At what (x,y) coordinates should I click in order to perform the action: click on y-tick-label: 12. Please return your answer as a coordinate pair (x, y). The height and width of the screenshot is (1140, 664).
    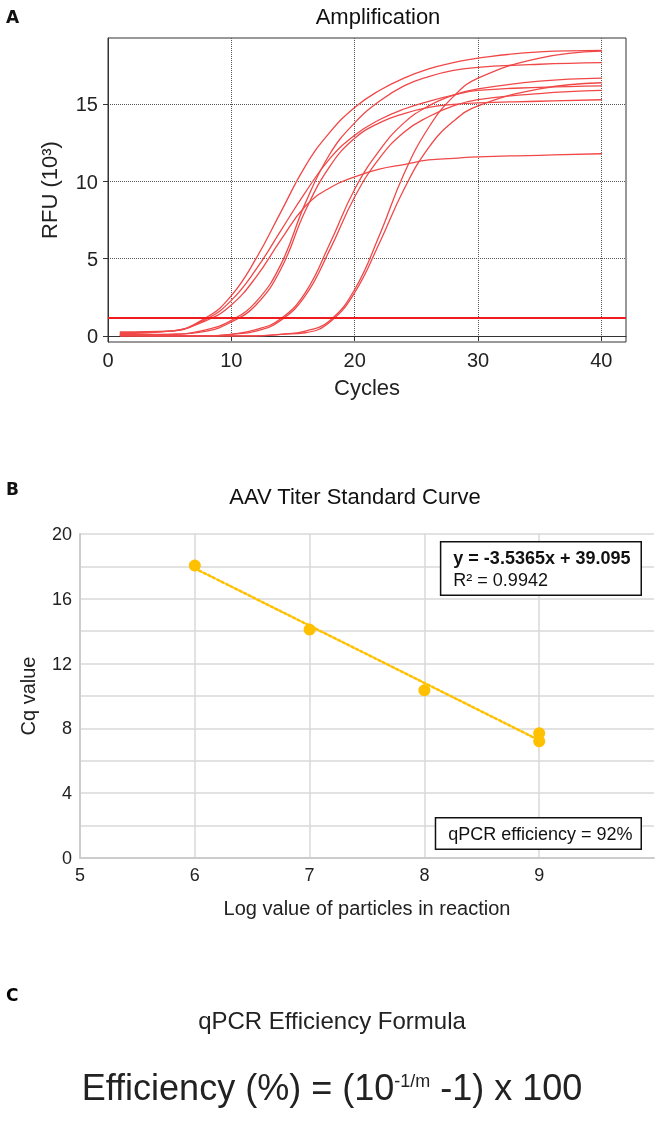
    Looking at the image, I should click on (61, 663).